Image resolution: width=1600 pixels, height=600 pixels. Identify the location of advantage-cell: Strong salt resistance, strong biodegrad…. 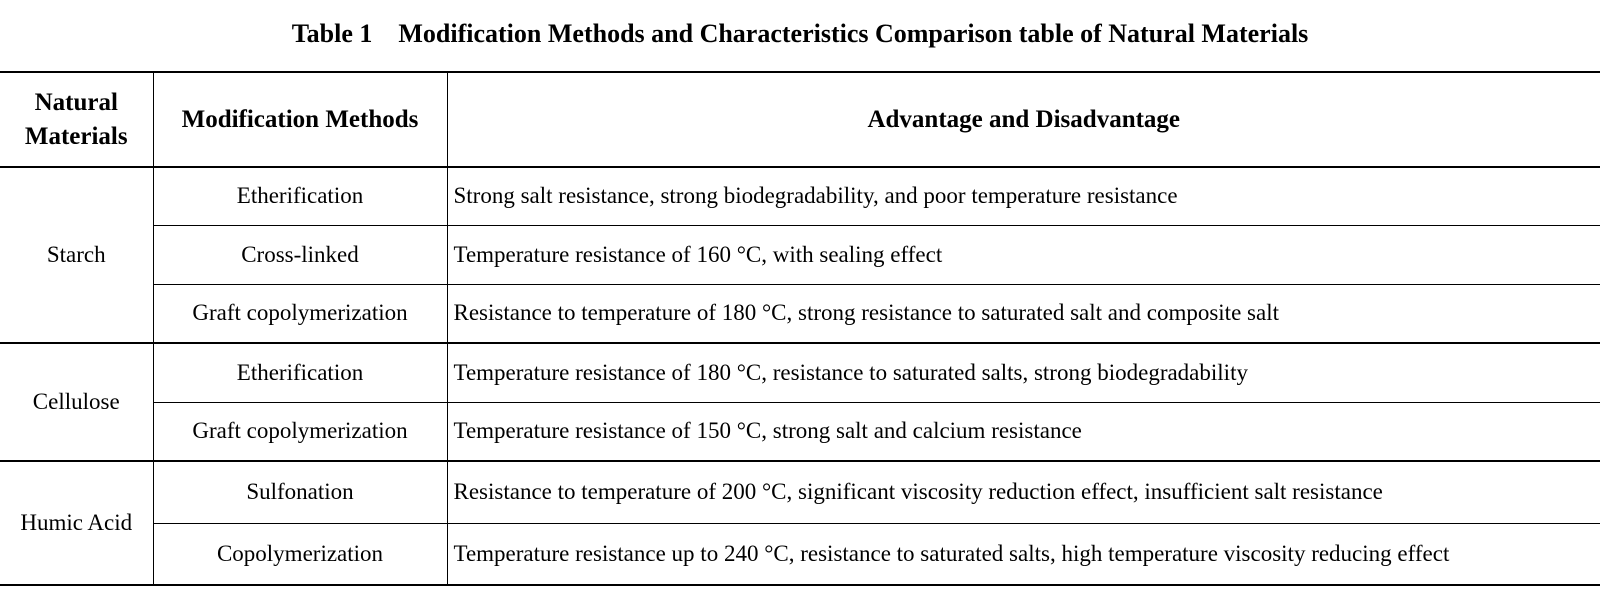
(1023, 196).